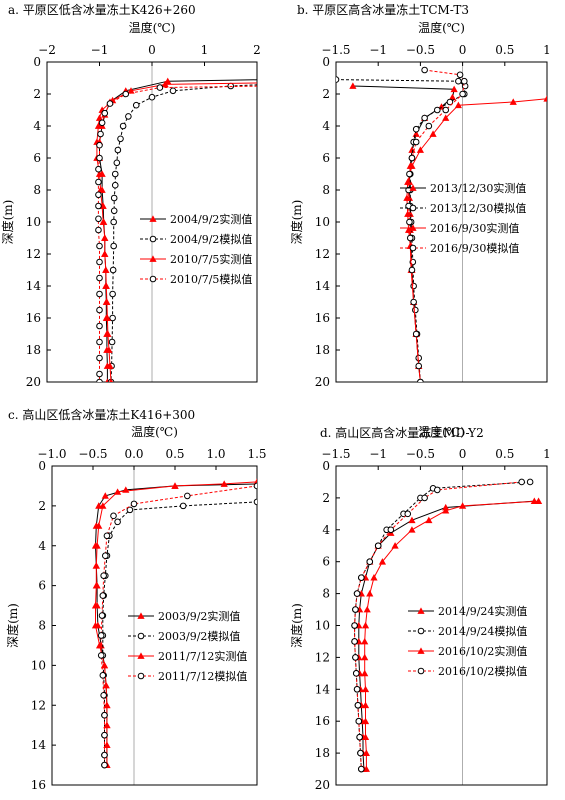  What do you see at coordinates (202, 676) in the screenshot?
I see `legend-label: 2011/7/12模拟值` at bounding box center [202, 676].